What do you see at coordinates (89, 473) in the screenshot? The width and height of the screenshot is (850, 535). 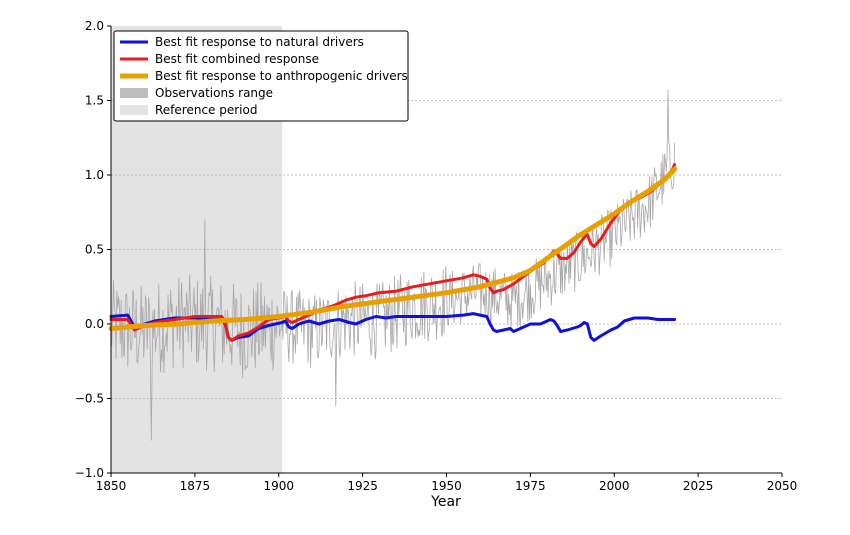 I see `y-tick-label: −1.0` at bounding box center [89, 473].